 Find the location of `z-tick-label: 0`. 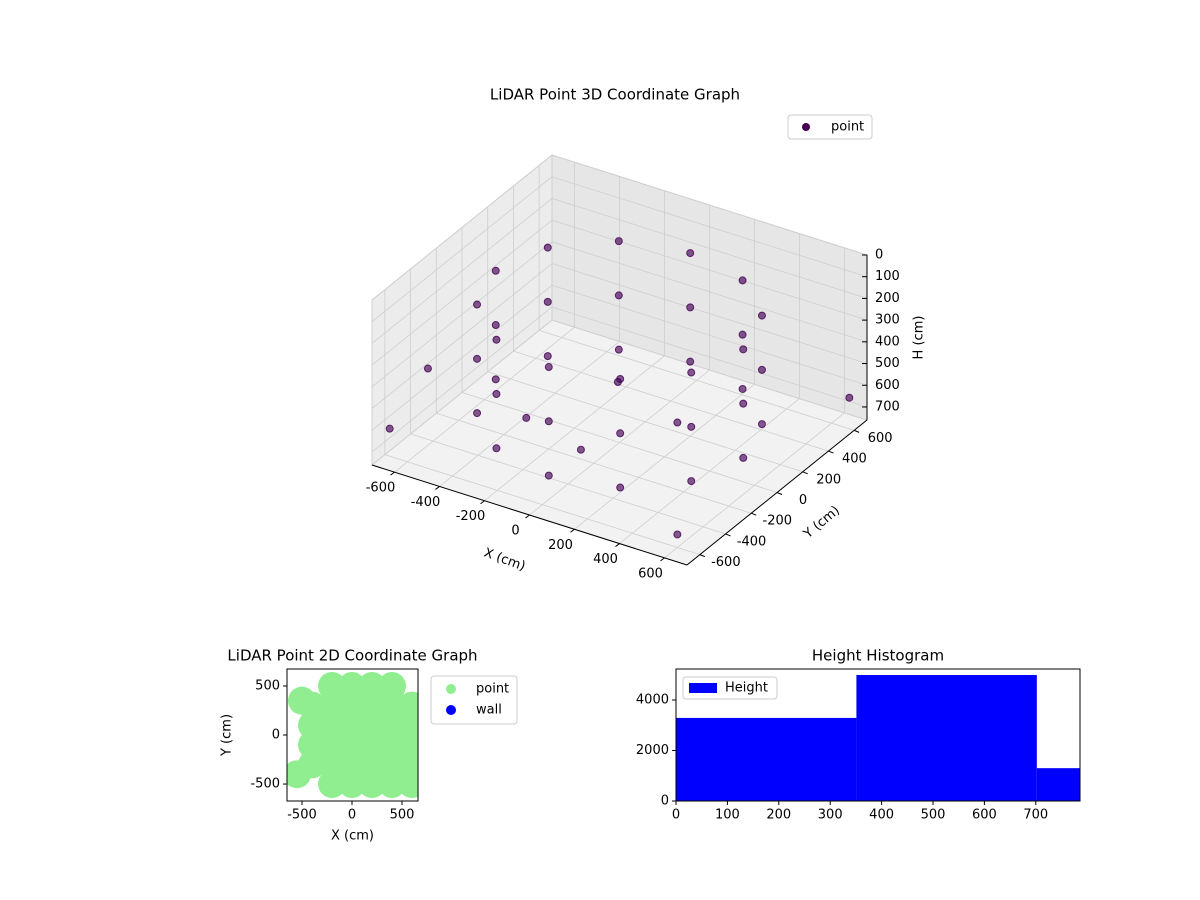

z-tick-label: 0 is located at coordinates (879, 255).